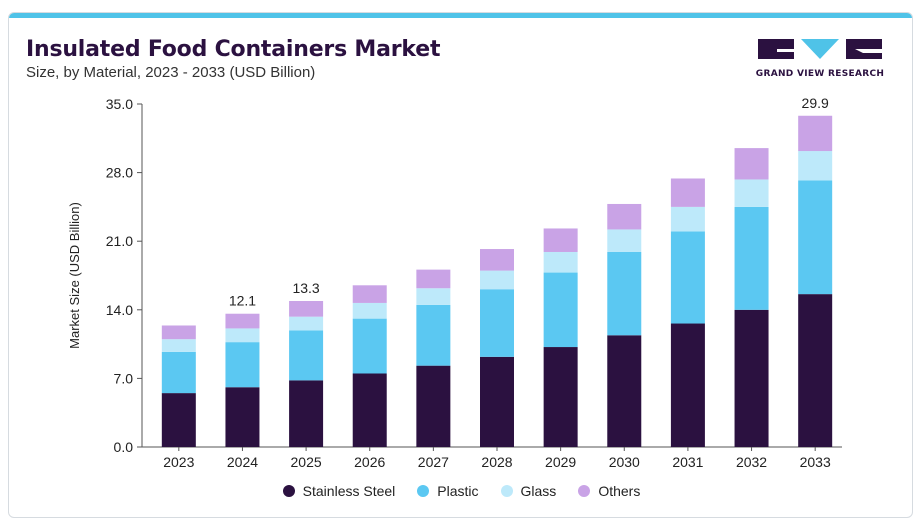 The width and height of the screenshot is (923, 524). Describe the element at coordinates (306, 462) in the screenshot. I see `x-tick-label: 2025` at that location.